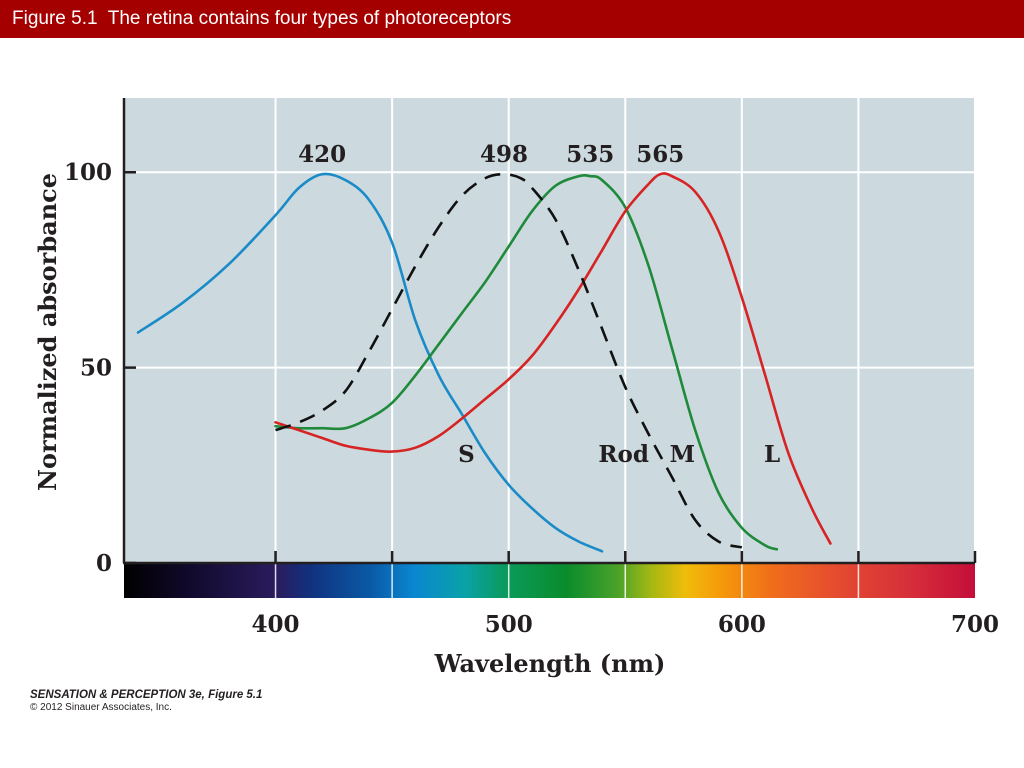 This screenshot has width=1024, height=768. Describe the element at coordinates (96, 368) in the screenshot. I see `y-tick-label: 50` at that location.